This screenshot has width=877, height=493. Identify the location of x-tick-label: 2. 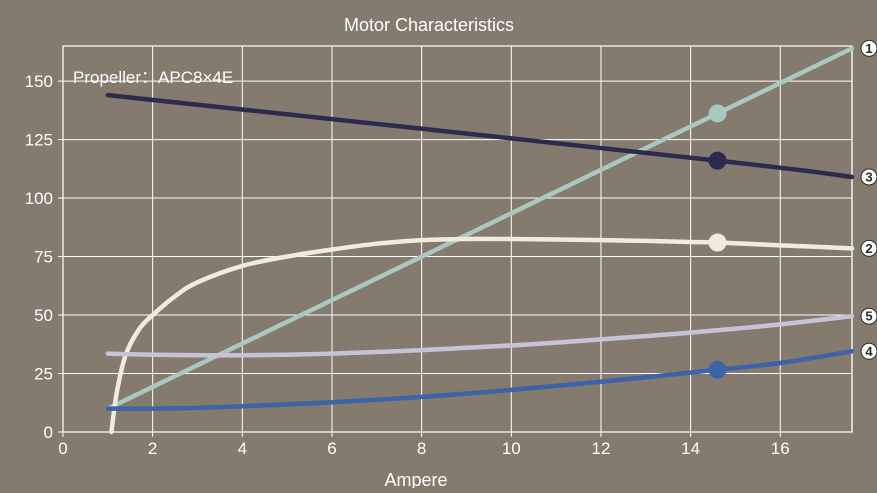
(152, 448).